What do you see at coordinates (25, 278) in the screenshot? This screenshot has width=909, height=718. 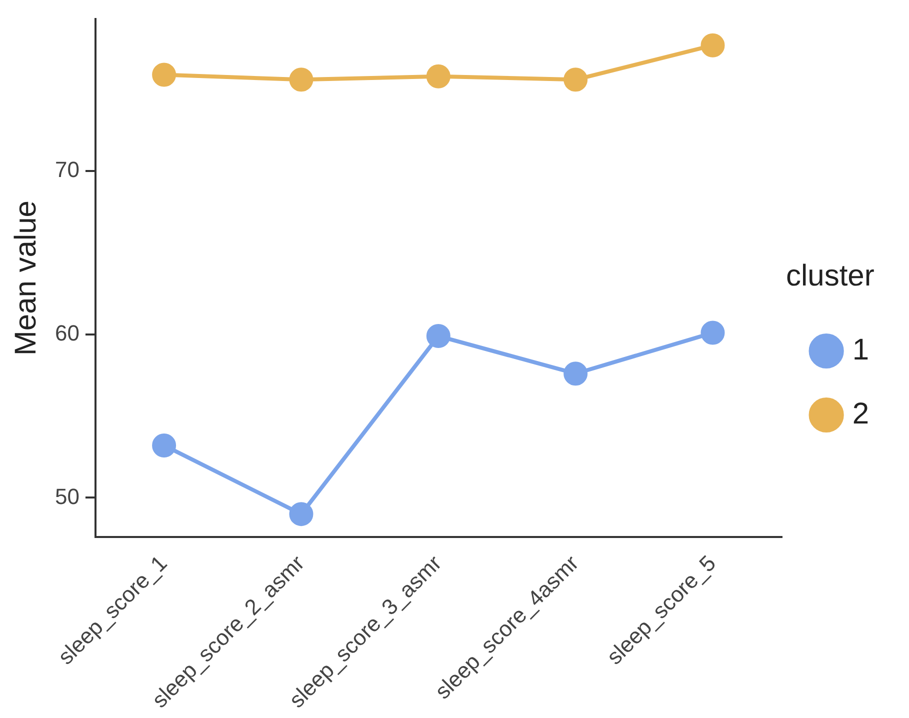 I see `y-axis-title: Mean value` at bounding box center [25, 278].